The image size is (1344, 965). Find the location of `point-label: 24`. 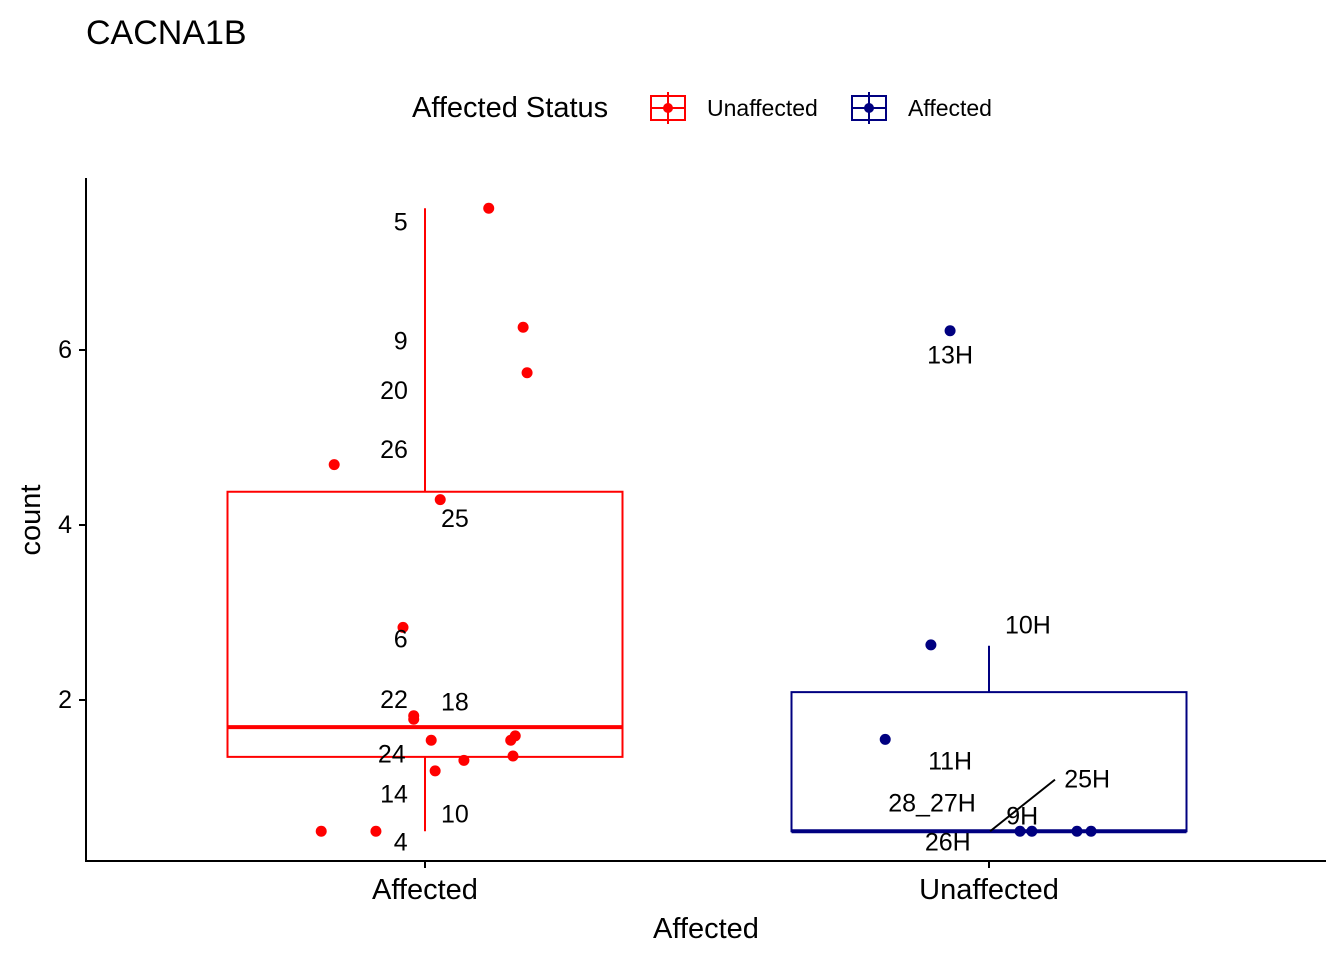

point-label: 24 is located at coordinates (392, 754).